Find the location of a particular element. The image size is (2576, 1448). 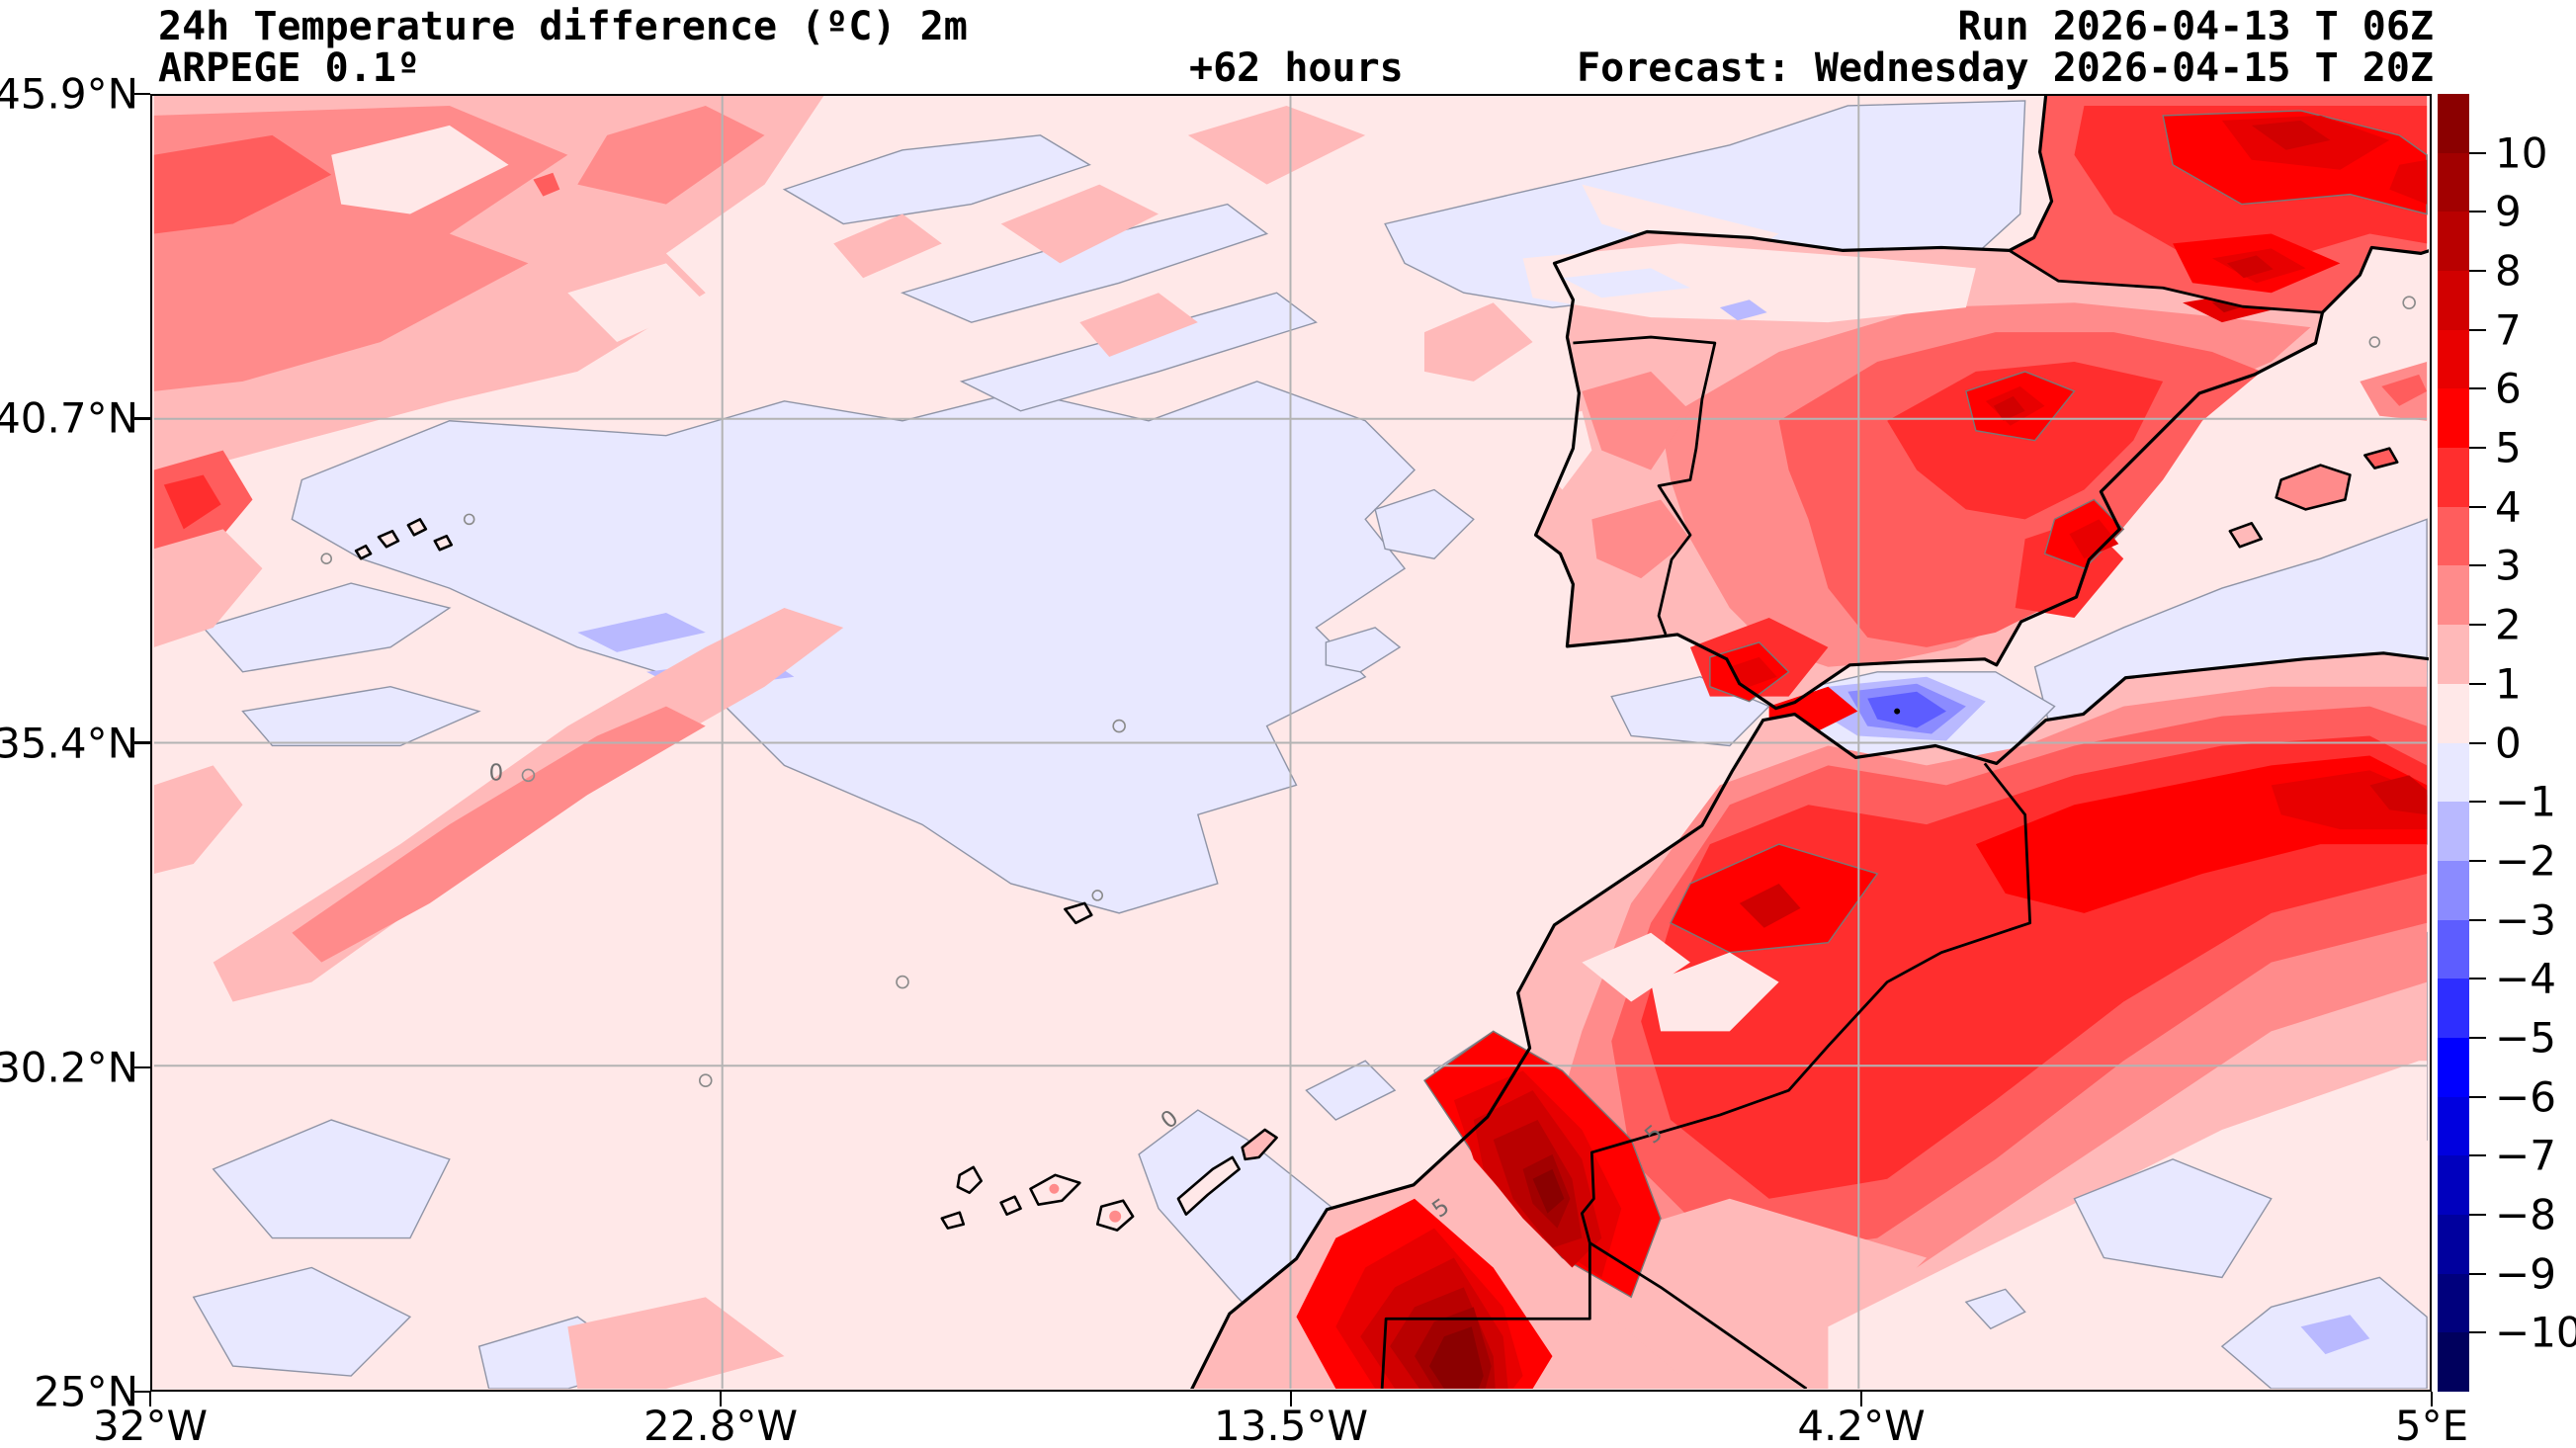

chart-title: 24h Temperature difference (ºC) 2m is located at coordinates (563, 26).